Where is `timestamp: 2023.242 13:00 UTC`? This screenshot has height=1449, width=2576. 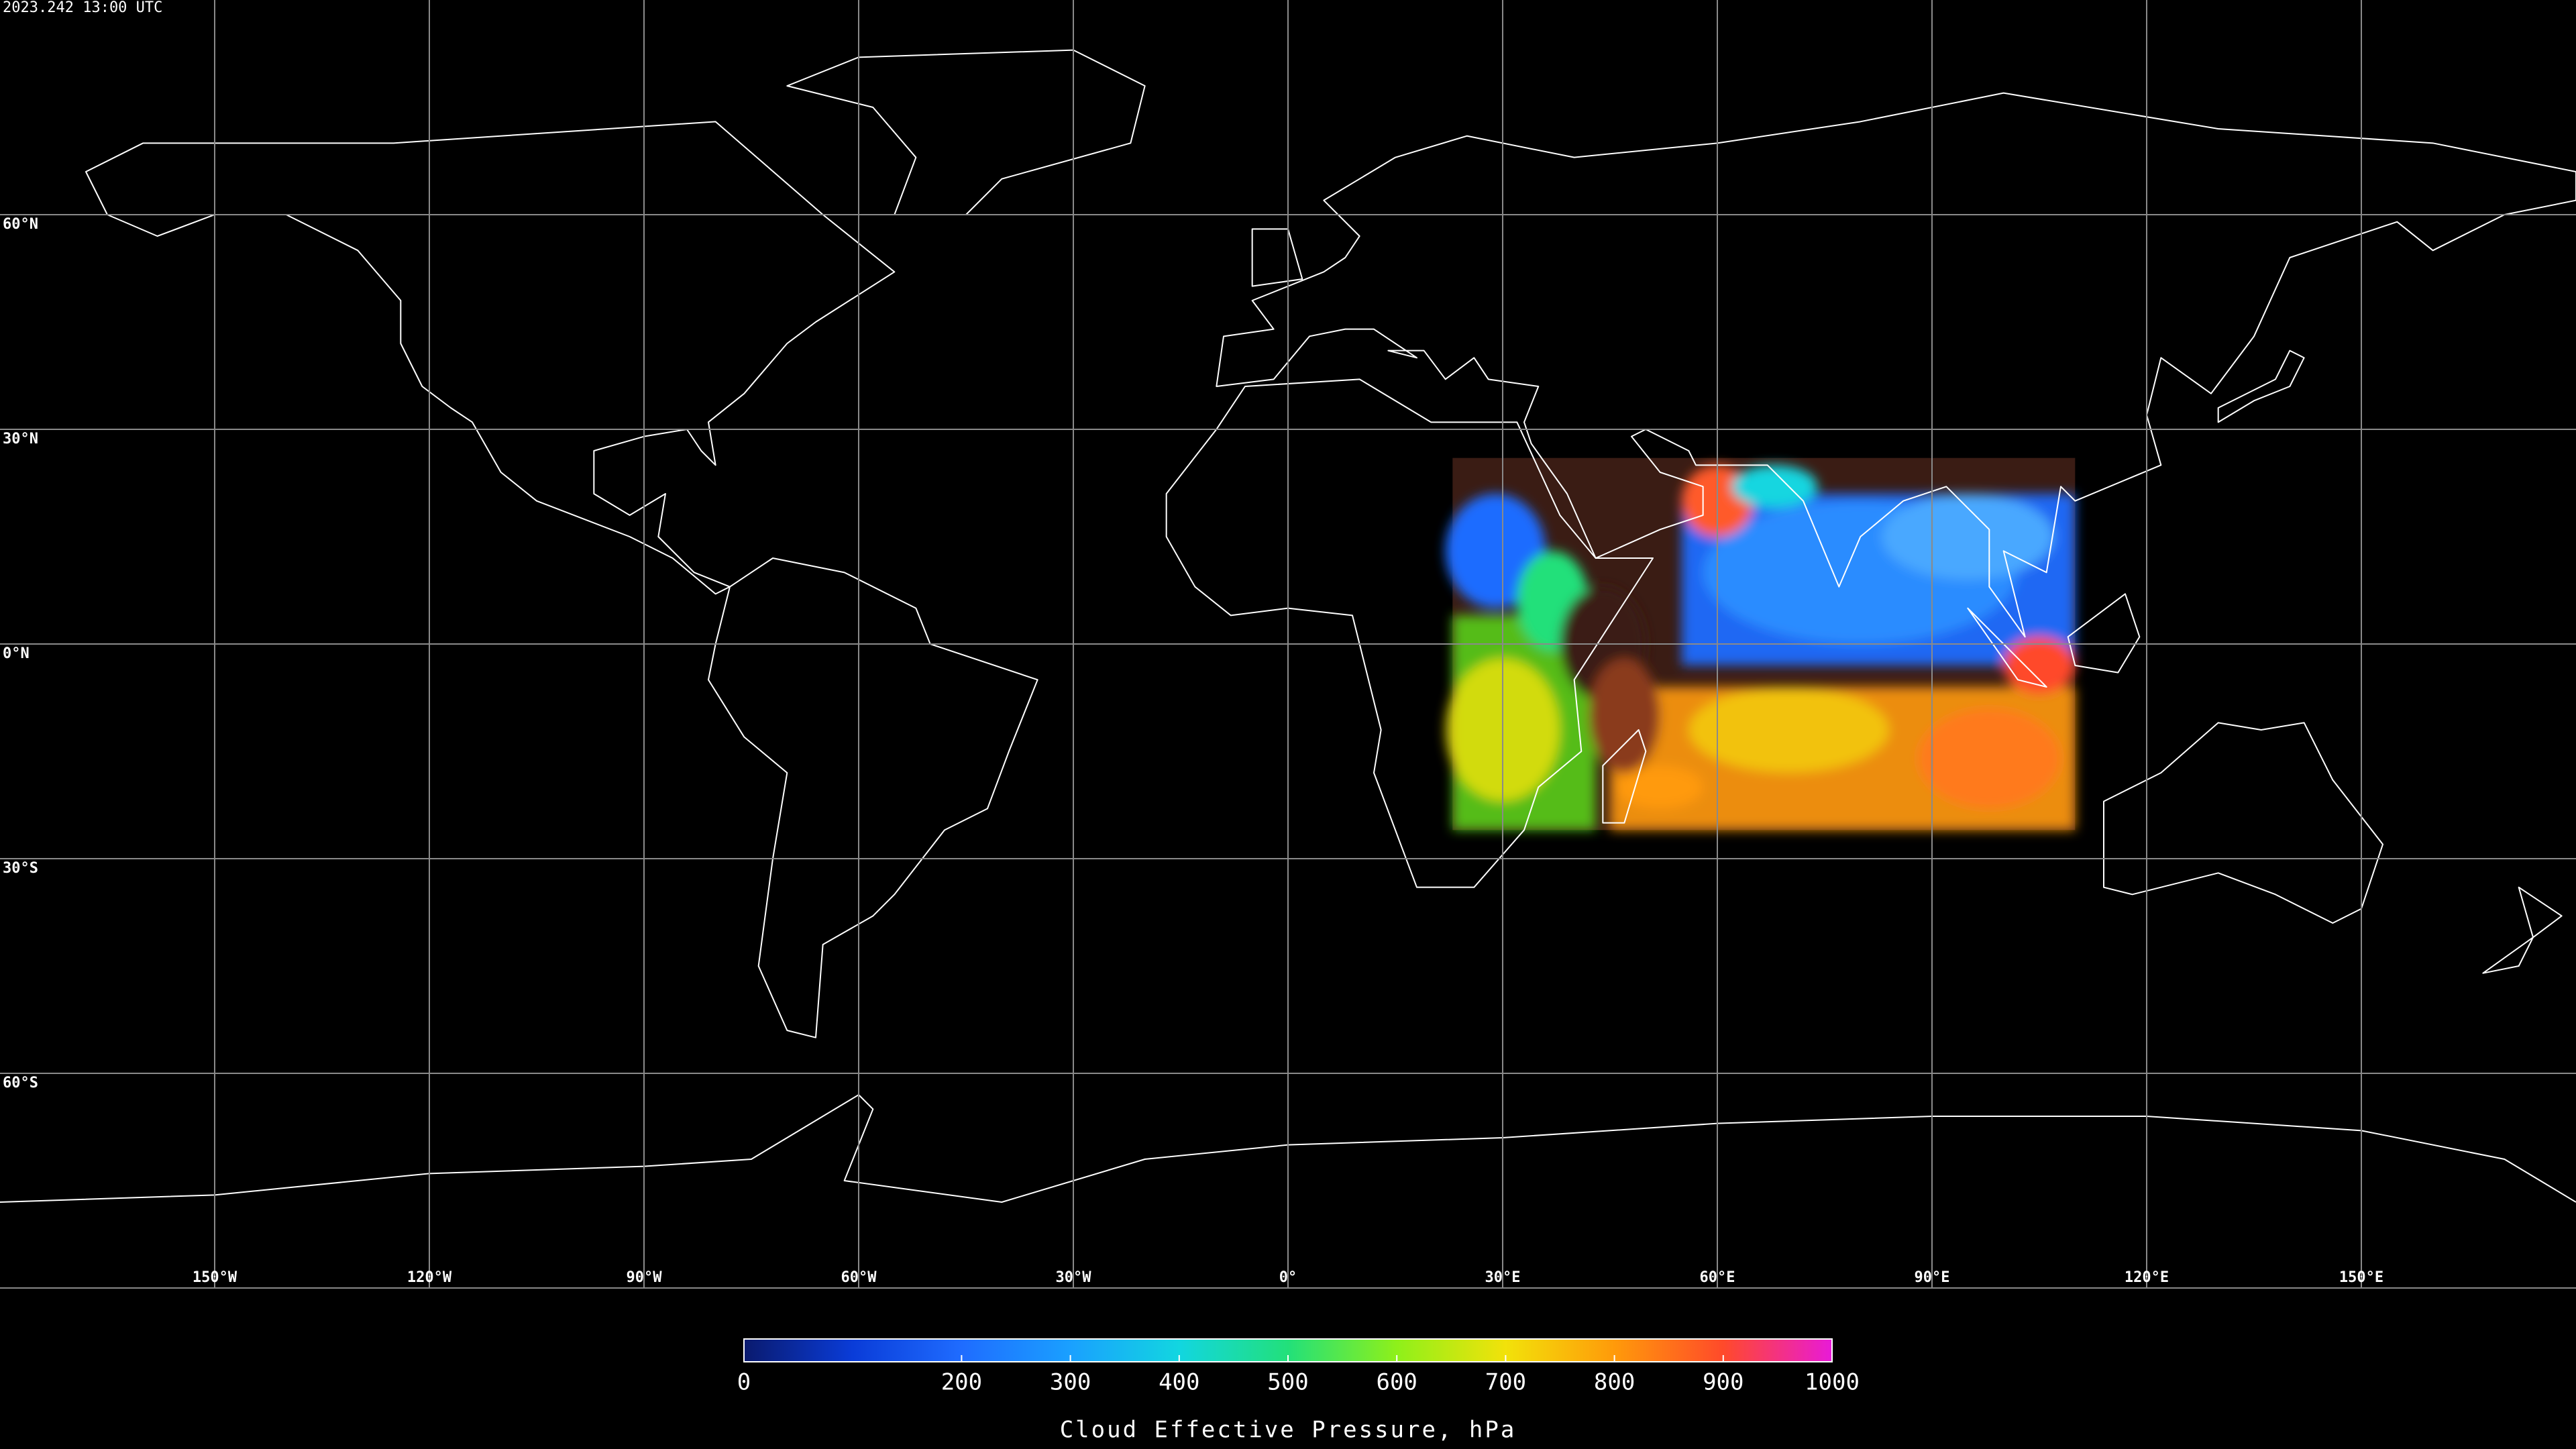 timestamp: 2023.242 13:00 UTC is located at coordinates (82, 8).